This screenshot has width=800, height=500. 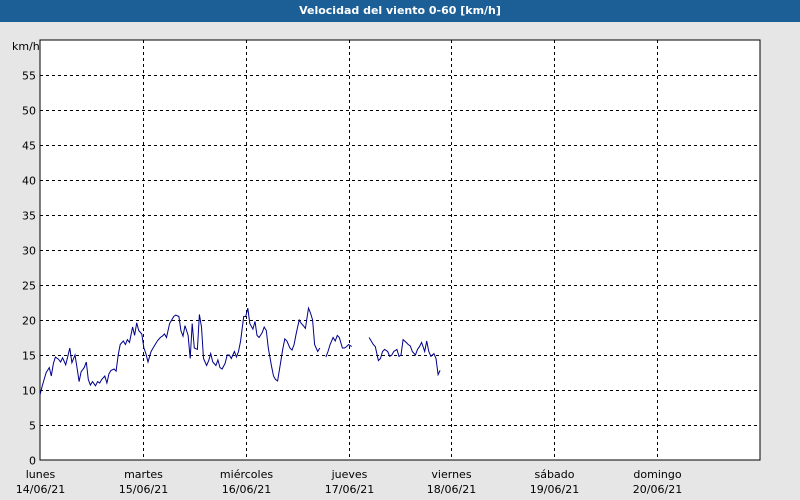 I want to click on x-tick-date: 18/06/21, so click(x=451, y=489).